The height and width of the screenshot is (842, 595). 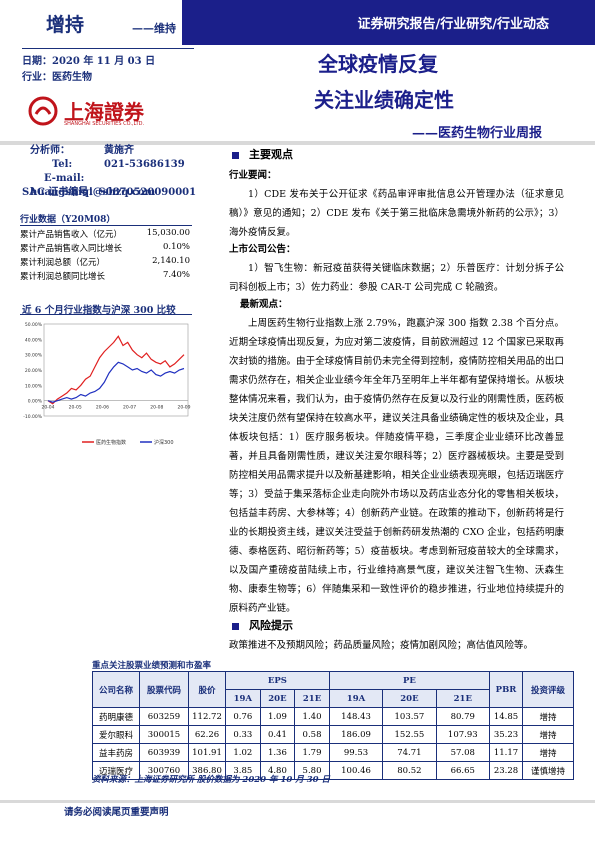 I want to click on analyst-label: 分析师：, so click(x=50, y=150).